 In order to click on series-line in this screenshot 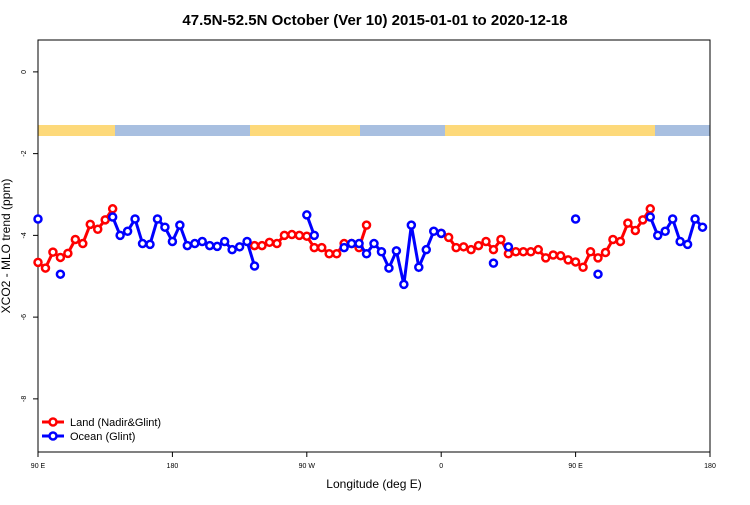, I will do `click(407, 249)`.